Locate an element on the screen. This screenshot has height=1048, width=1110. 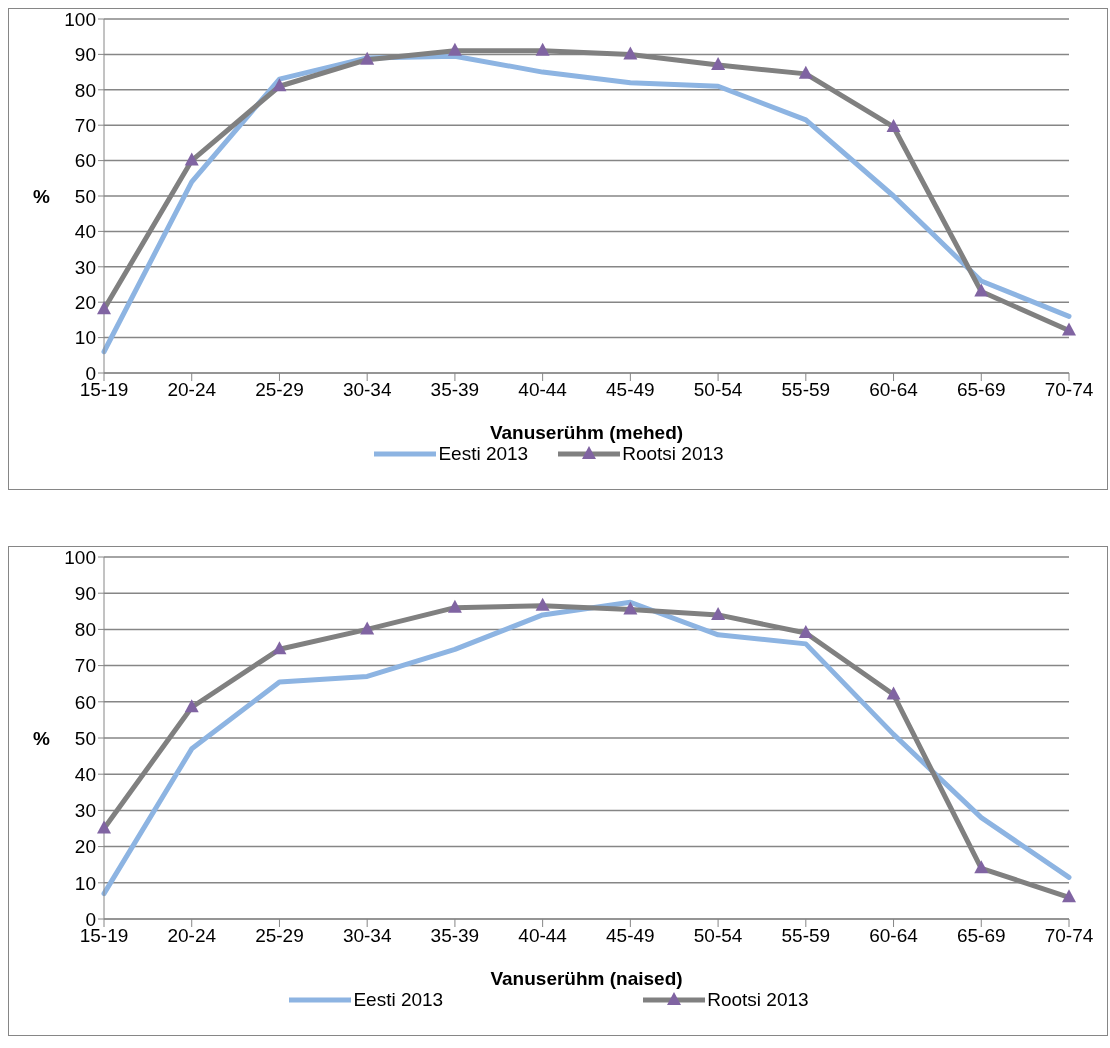
x-axis-title: Vanuserühm (naised) is located at coordinates (586, 978).